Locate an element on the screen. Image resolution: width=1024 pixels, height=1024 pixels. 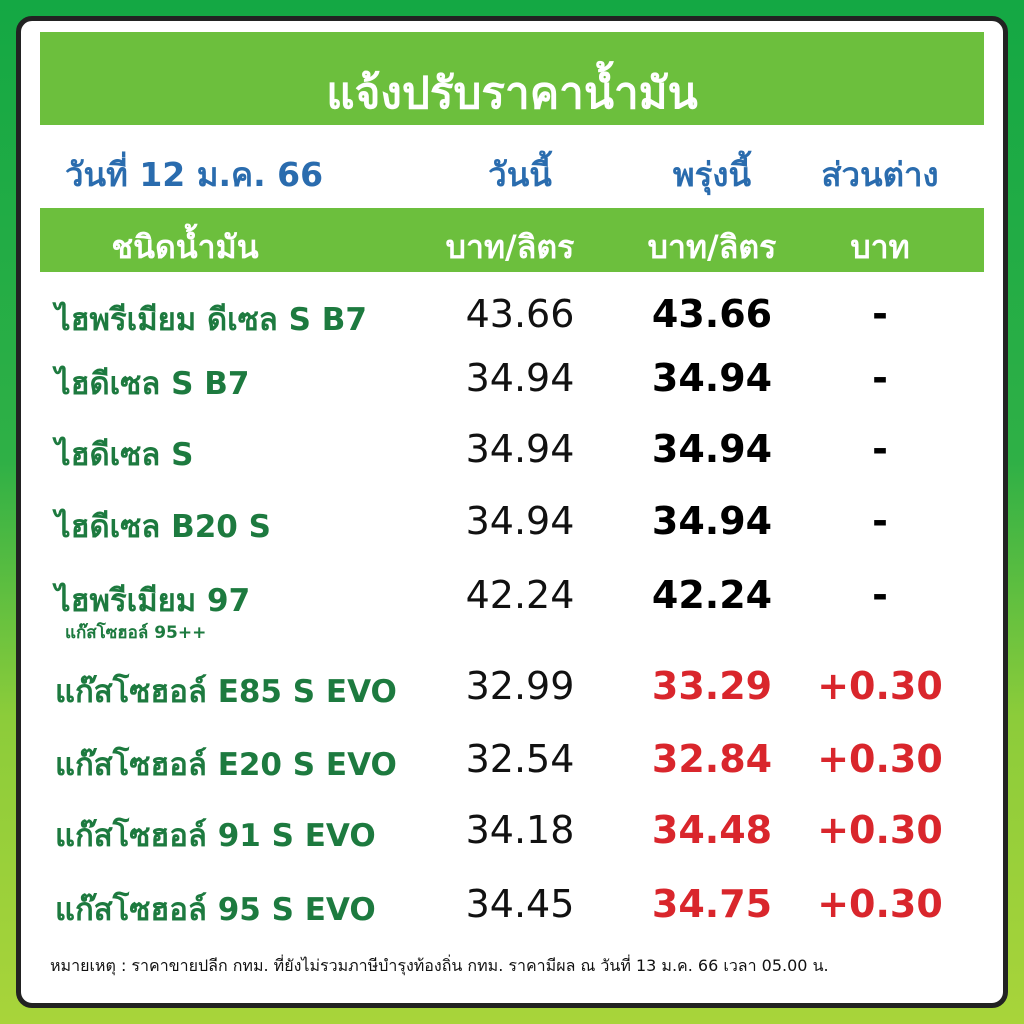
today-price: 32.54 is located at coordinates (520, 759).